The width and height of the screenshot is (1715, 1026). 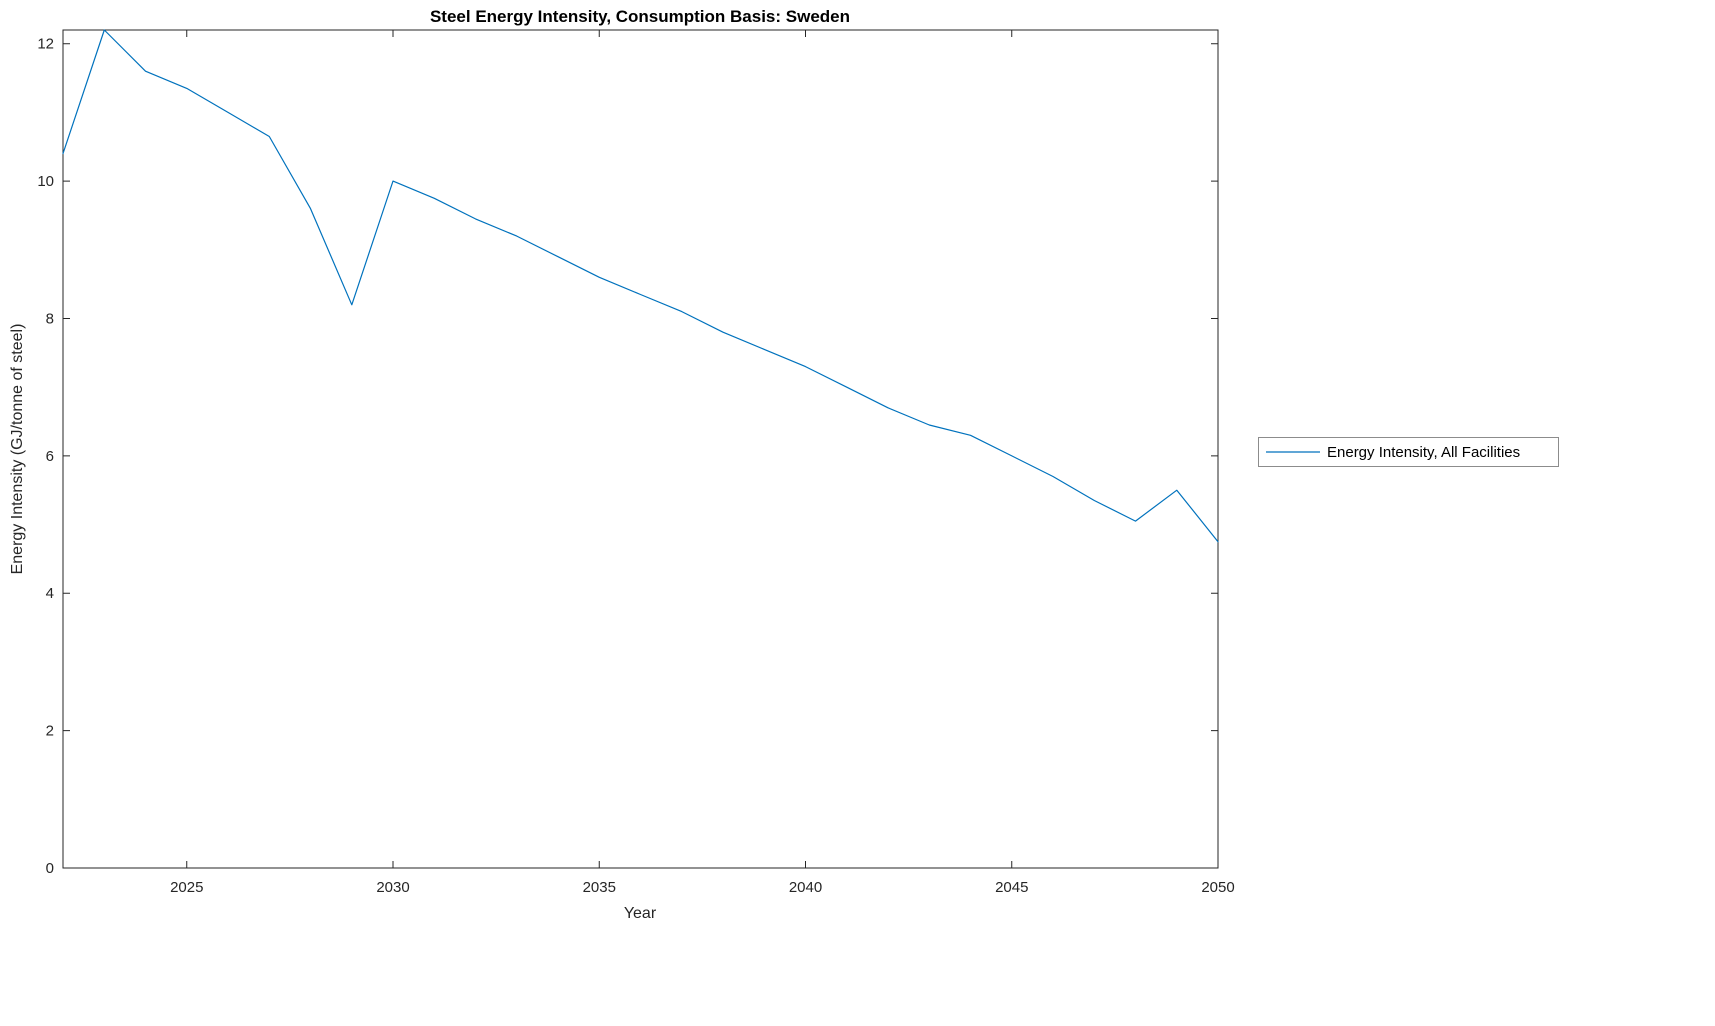 What do you see at coordinates (1011, 887) in the screenshot?
I see `x-tick-label: 2045` at bounding box center [1011, 887].